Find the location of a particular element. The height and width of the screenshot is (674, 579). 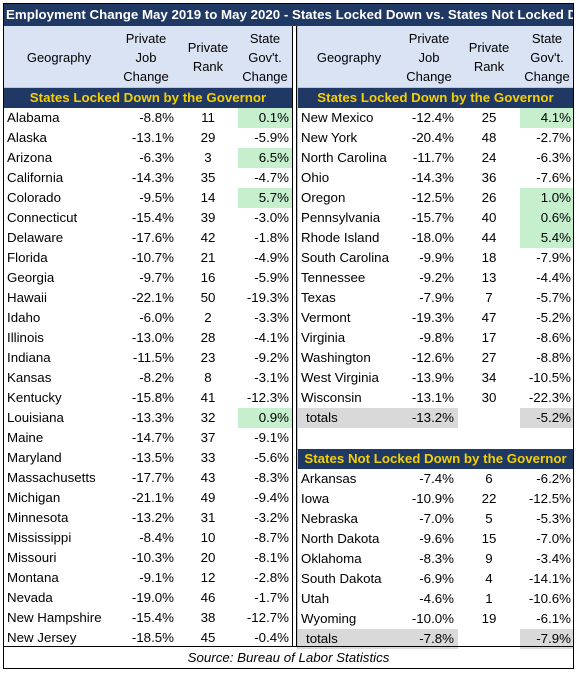

table-row: New Hampshire -15.4% 38 -12.7% is located at coordinates (148, 618).